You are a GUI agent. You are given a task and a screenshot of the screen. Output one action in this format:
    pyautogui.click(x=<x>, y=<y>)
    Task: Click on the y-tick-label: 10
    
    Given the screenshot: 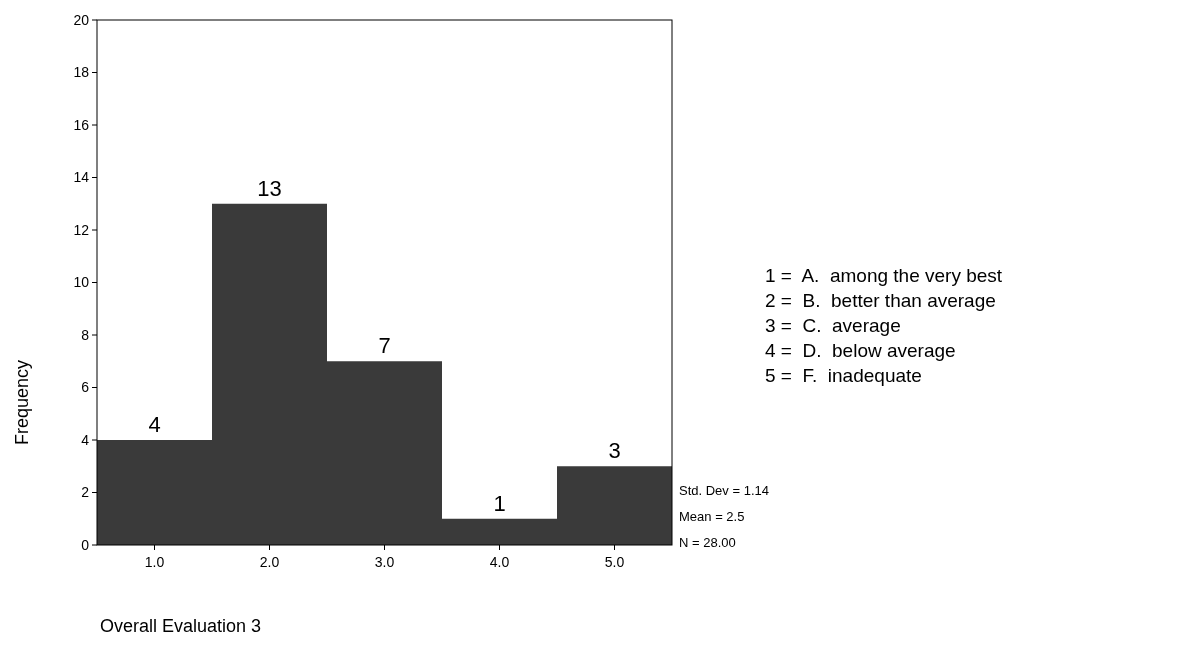 What is the action you would take?
    pyautogui.click(x=81, y=282)
    